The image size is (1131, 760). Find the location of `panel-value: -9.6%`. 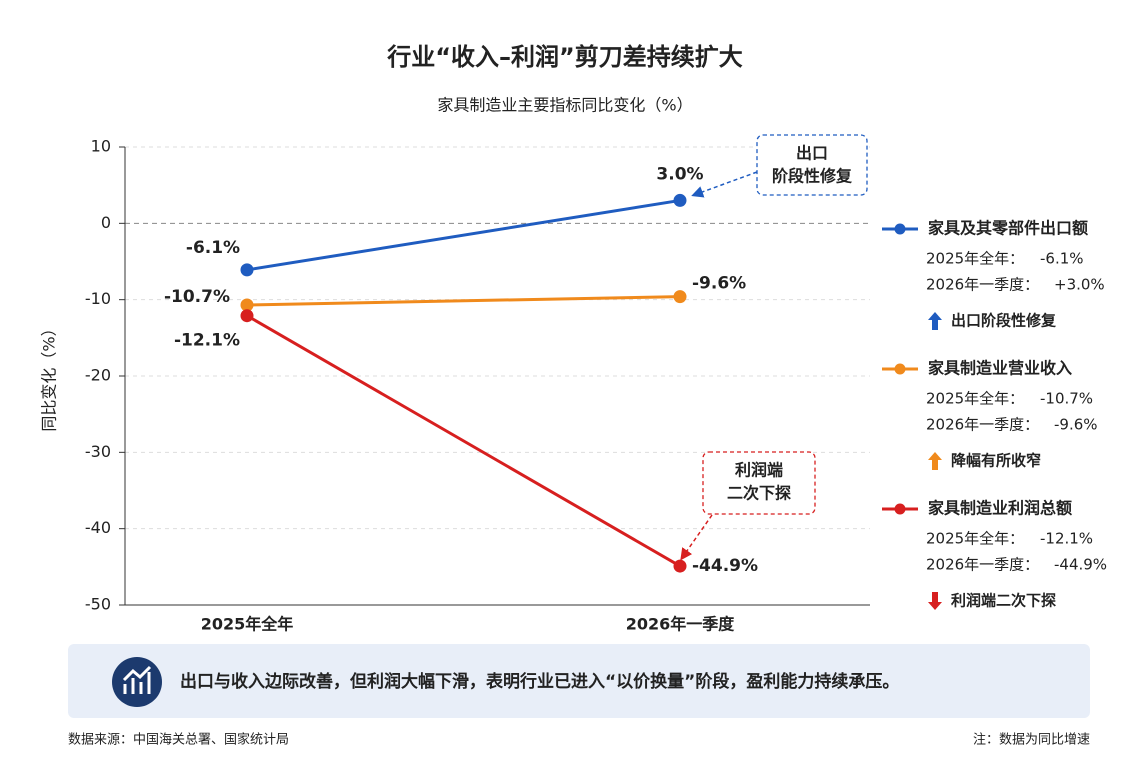

panel-value: -9.6% is located at coordinates (1076, 425).